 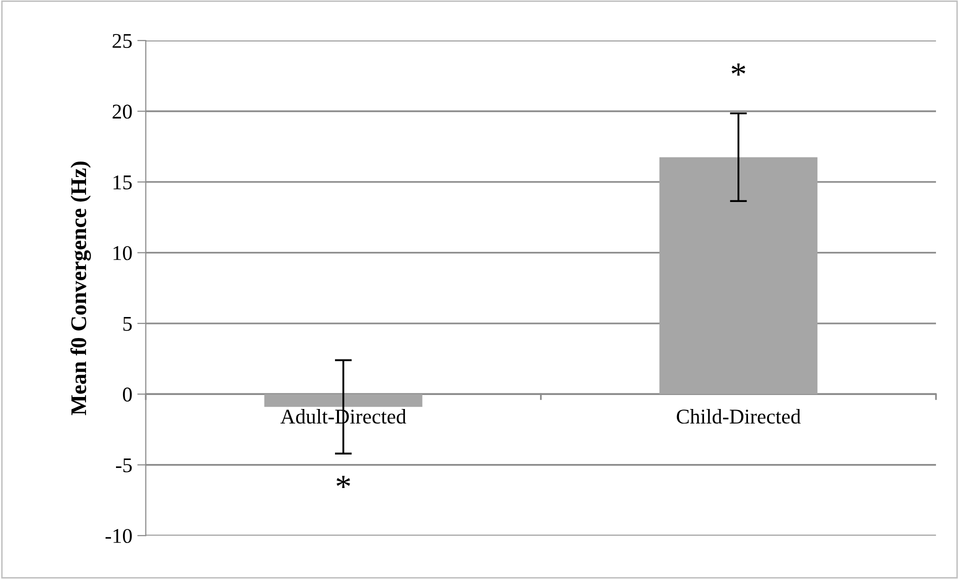 I want to click on y-tick-label: -10, so click(x=119, y=536).